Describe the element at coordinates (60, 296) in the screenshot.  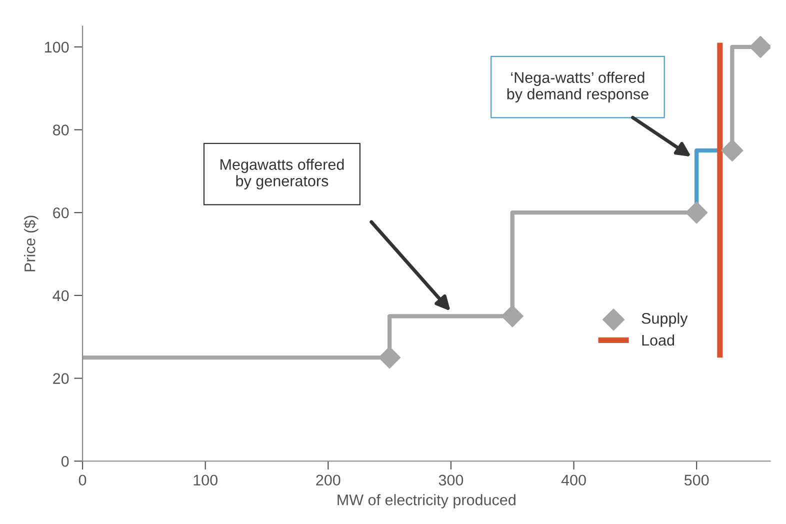
I see `y-tick-label: 40` at that location.